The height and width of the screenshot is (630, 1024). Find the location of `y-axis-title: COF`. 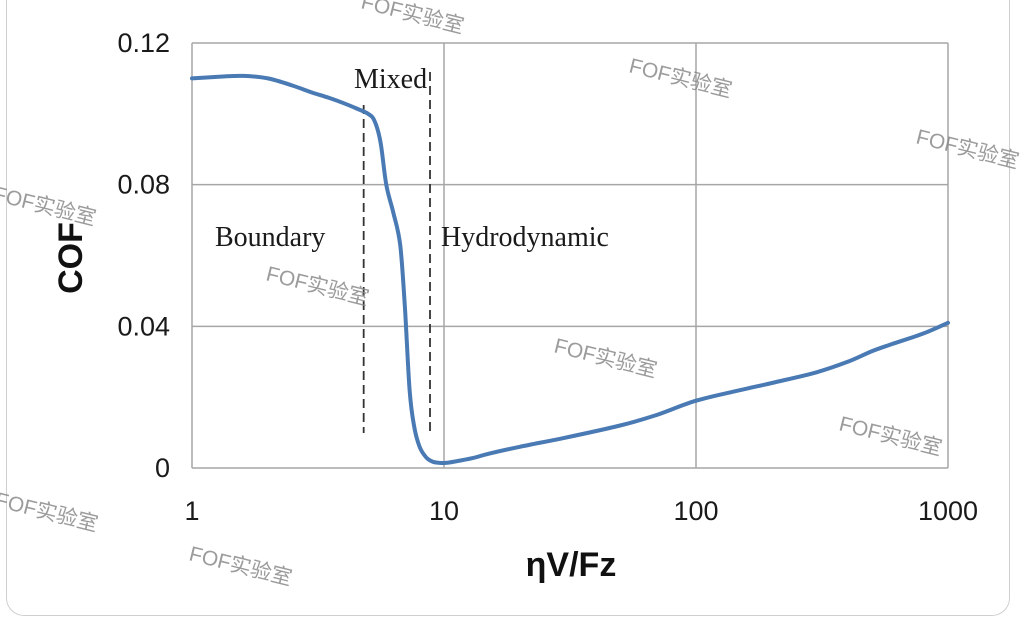

y-axis-title: COF is located at coordinates (71, 258).